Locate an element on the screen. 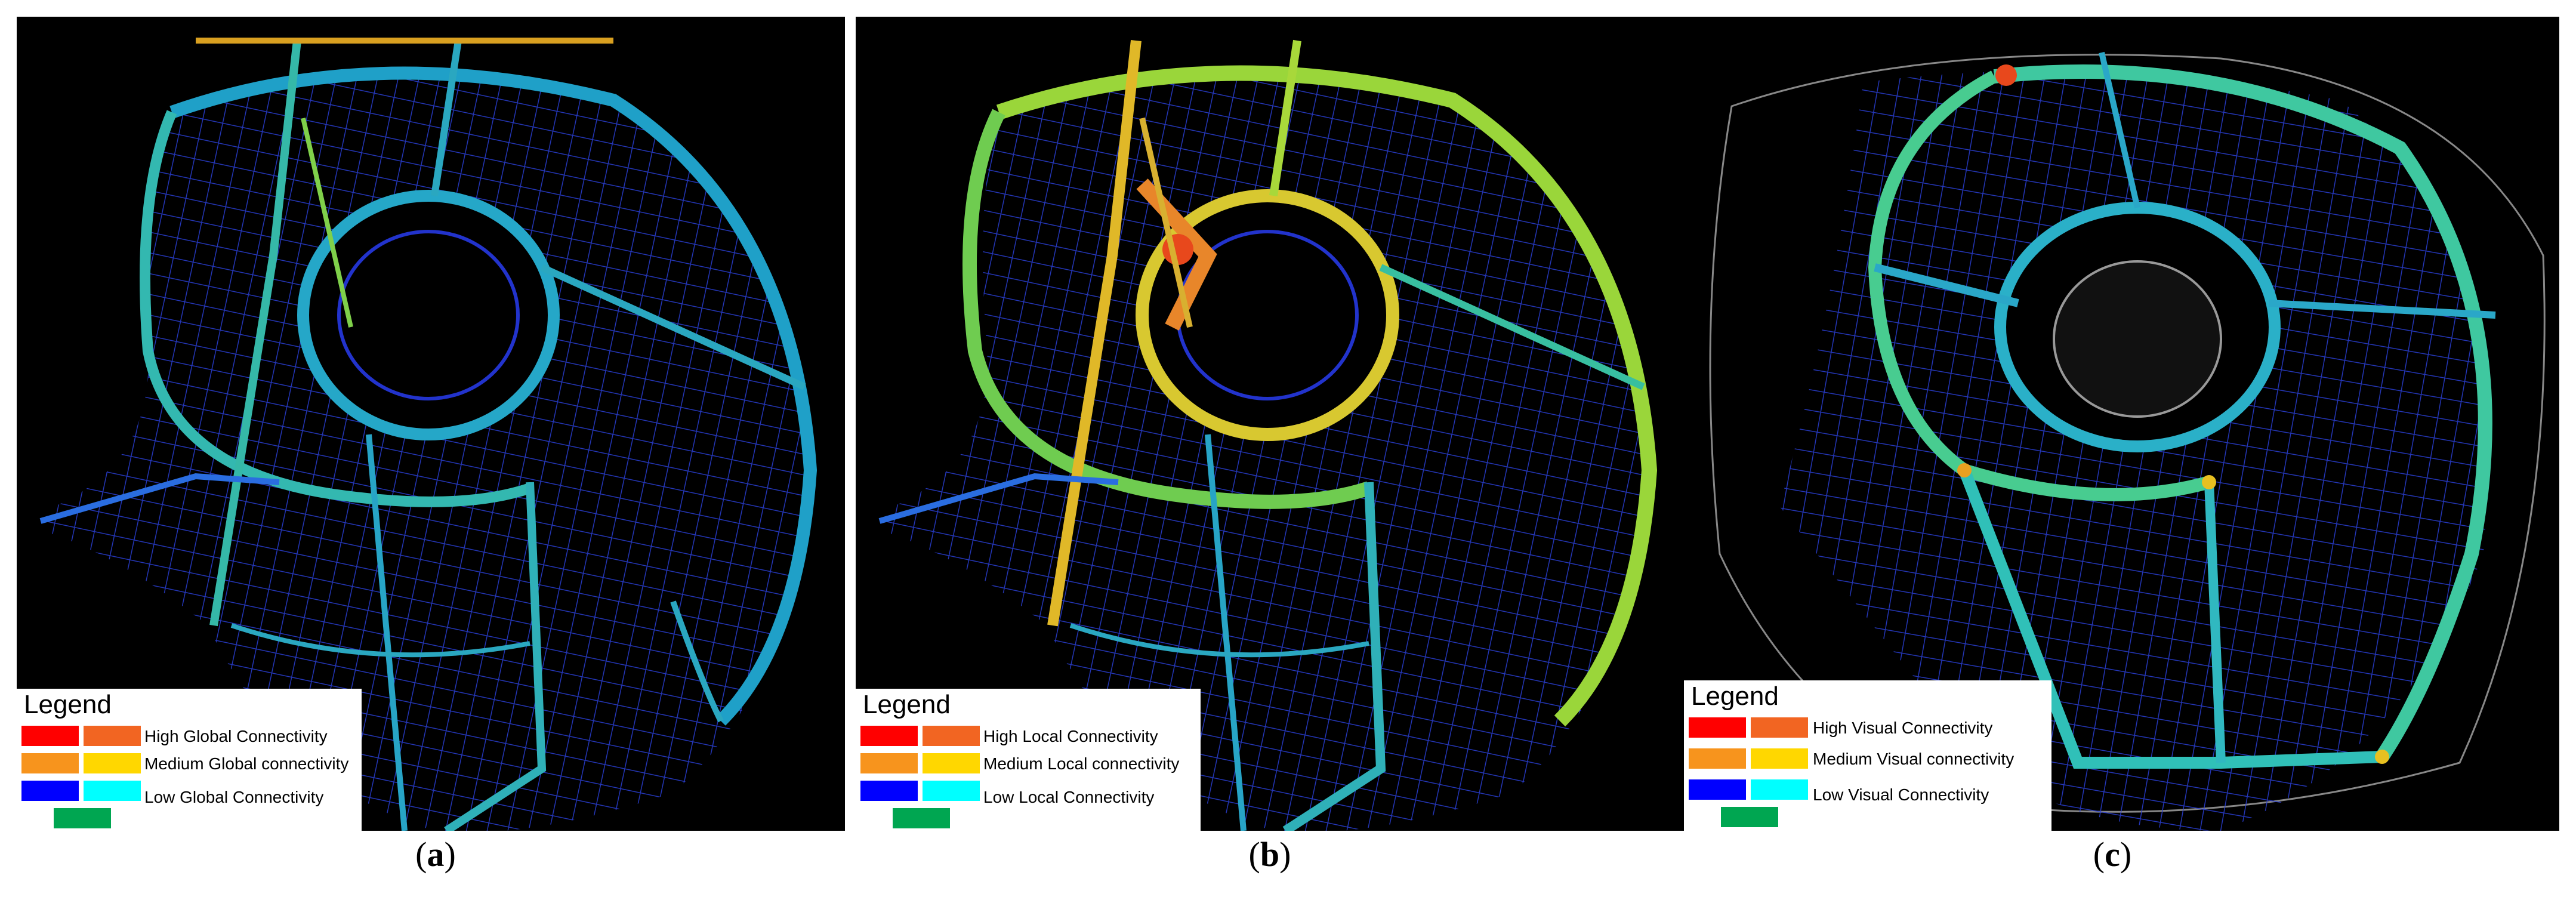  legend-low-label: Low Visual Connectivity is located at coordinates (1901, 794).